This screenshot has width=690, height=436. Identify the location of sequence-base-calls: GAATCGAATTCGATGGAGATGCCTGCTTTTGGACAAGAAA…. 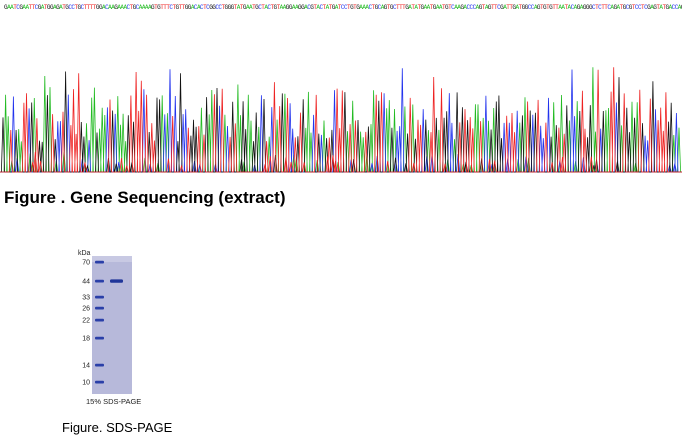
(343, 8).